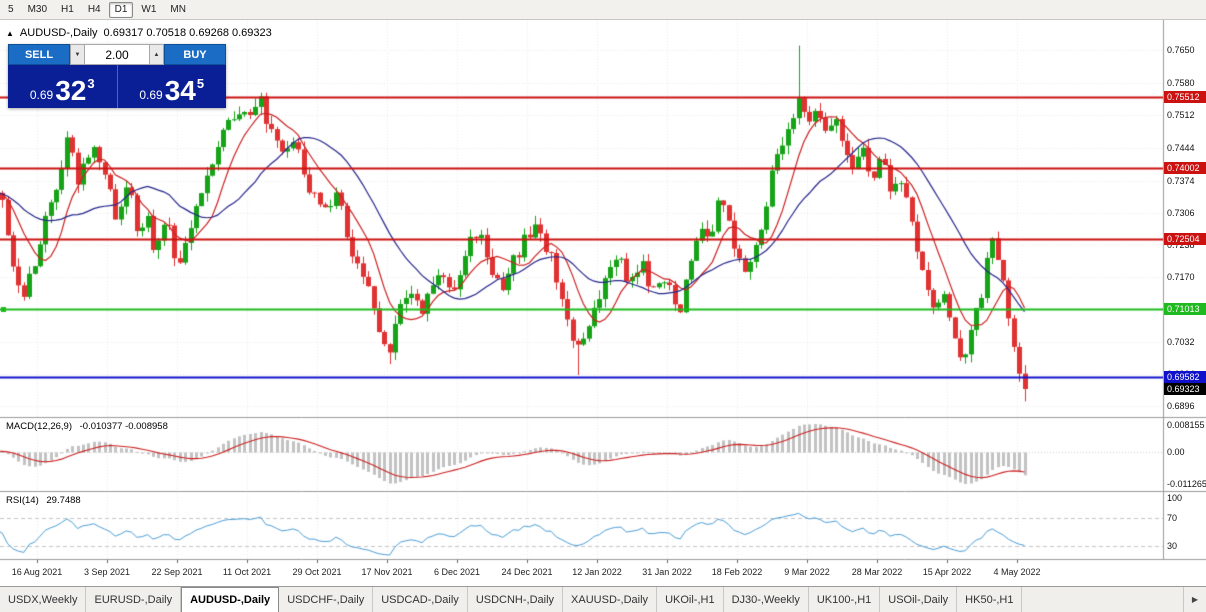  I want to click on timeframe-button-m30: M30, so click(37, 9).